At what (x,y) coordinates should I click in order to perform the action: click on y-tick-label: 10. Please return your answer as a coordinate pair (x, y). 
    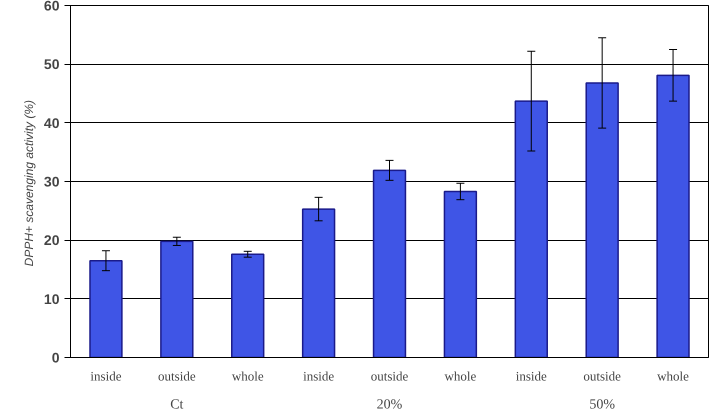
    Looking at the image, I should click on (52, 298).